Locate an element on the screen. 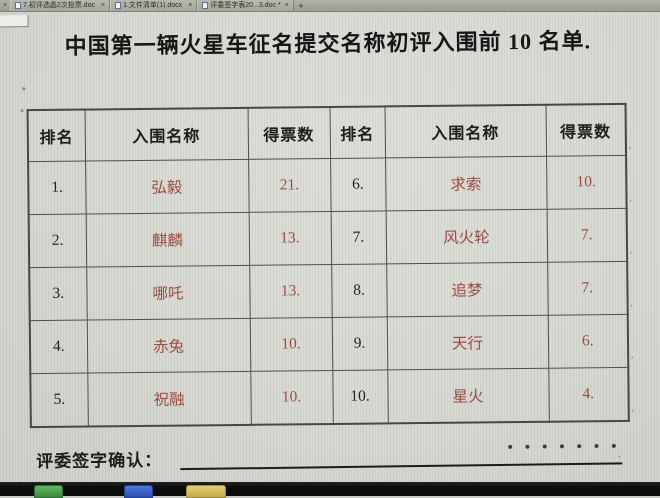 The image size is (660, 498). table-row: 4. 赤兔 10. 9. 天行 6. is located at coordinates (329, 344).